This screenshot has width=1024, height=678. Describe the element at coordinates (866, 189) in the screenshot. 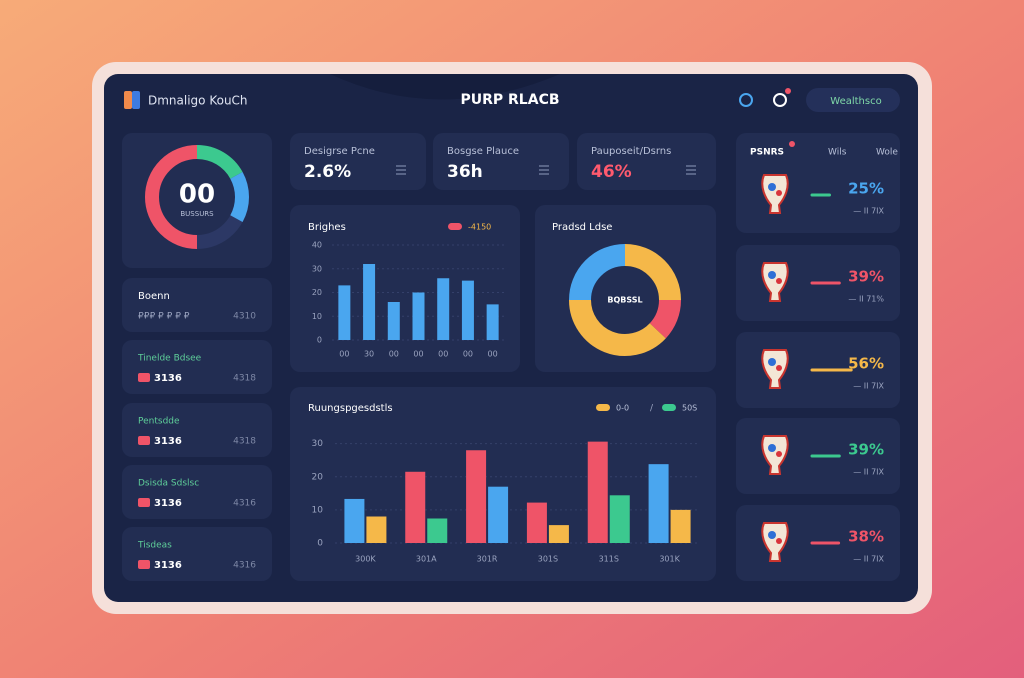

I see `leader-value: 25%` at that location.